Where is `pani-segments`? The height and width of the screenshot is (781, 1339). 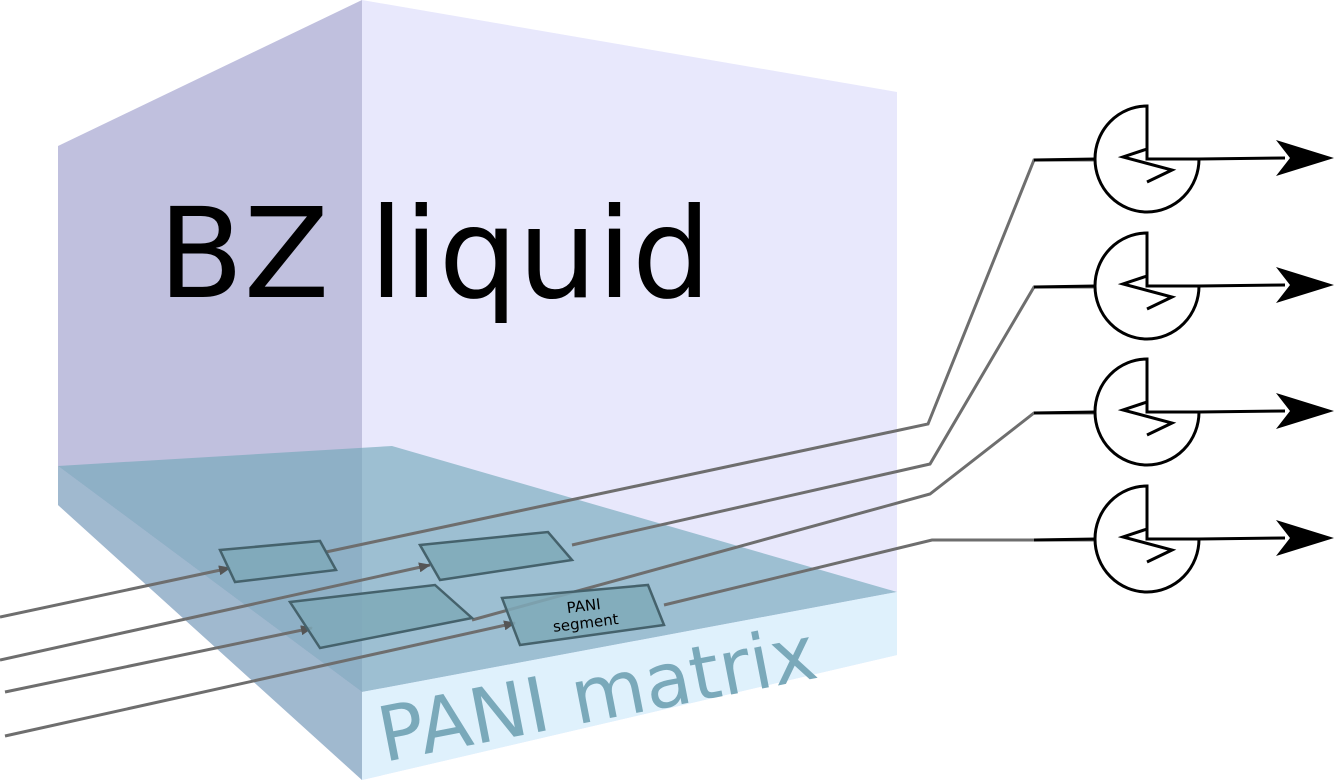
pani-segments is located at coordinates (442, 590).